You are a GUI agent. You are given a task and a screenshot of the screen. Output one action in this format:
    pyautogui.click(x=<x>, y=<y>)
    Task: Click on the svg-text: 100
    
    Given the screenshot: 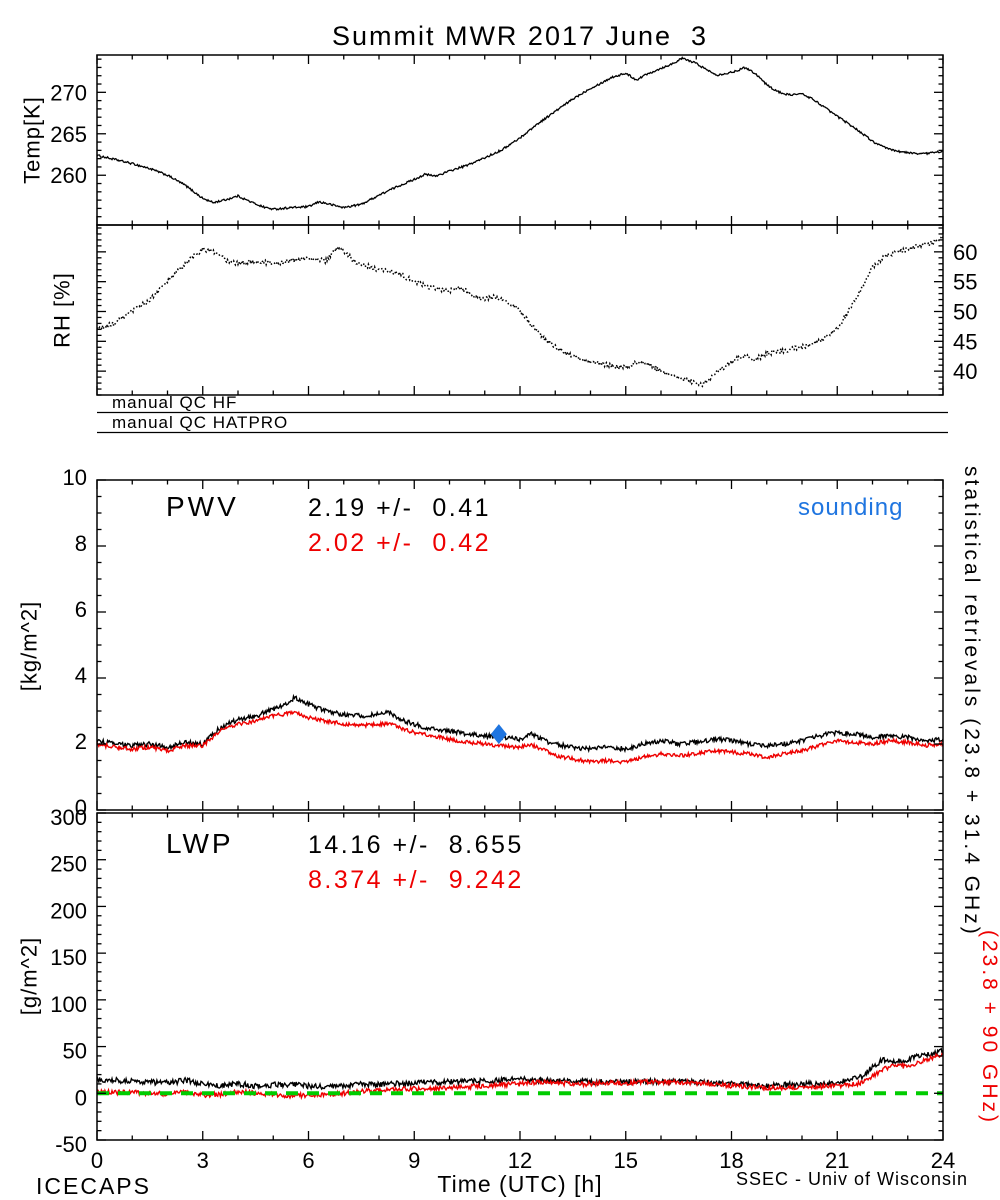 What is the action you would take?
    pyautogui.click(x=68, y=1004)
    